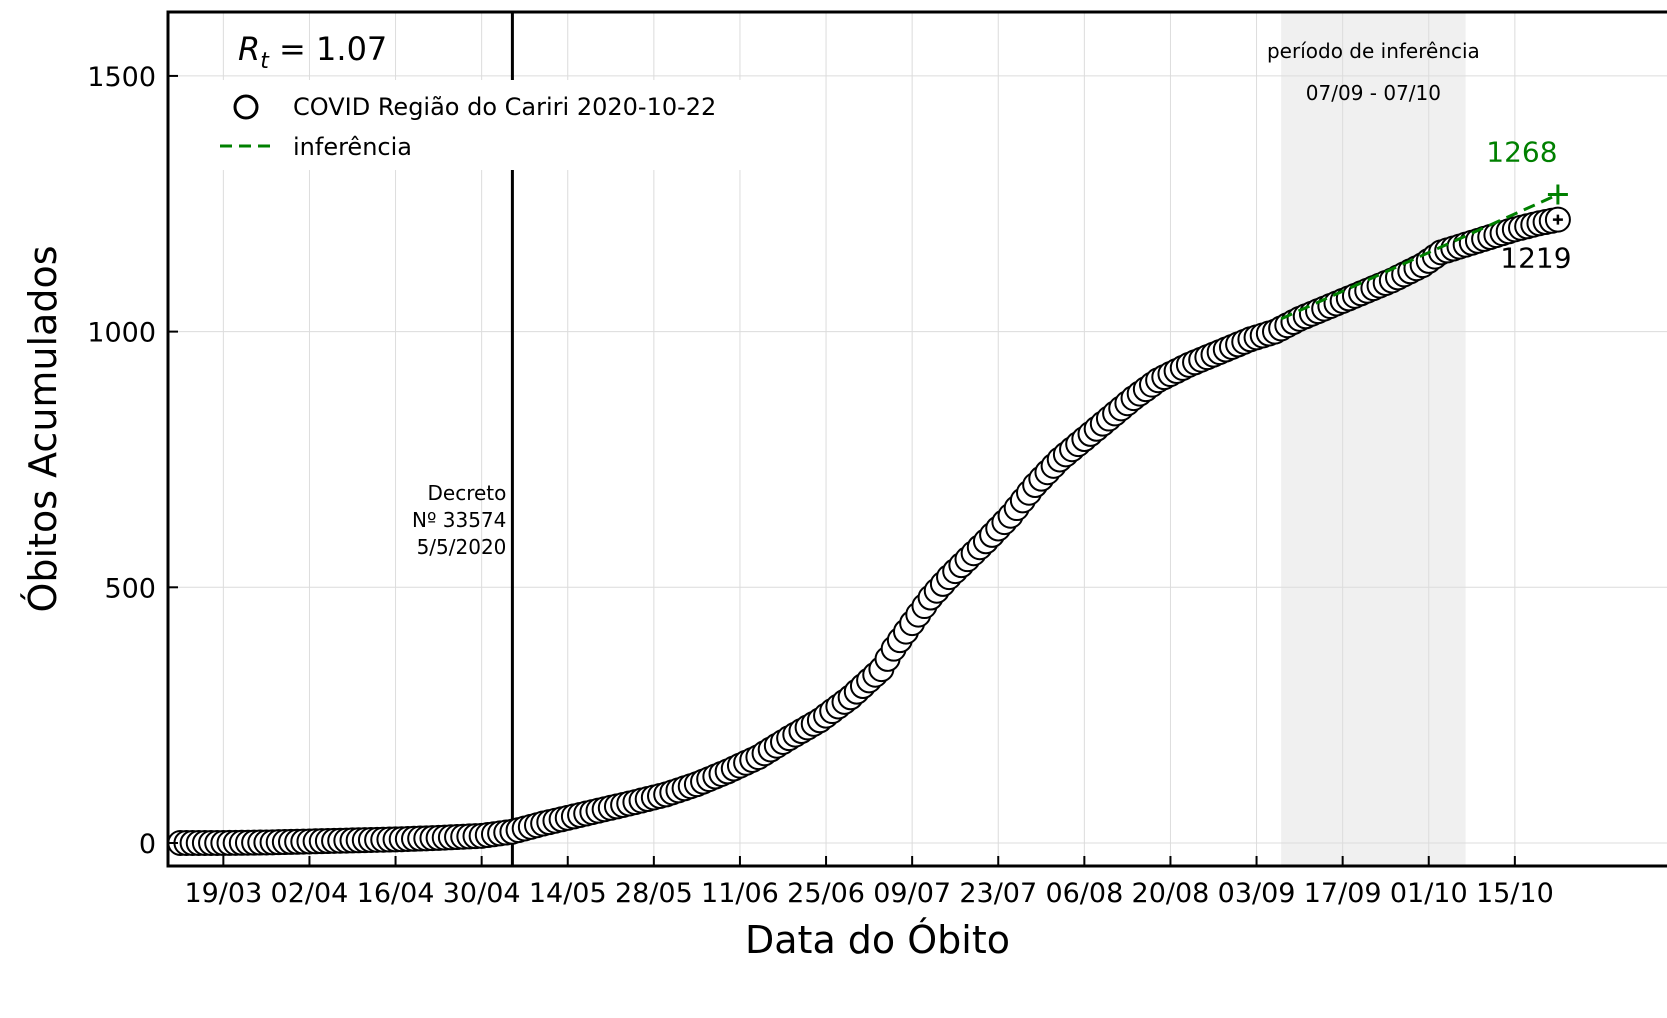 The width and height of the screenshot is (1667, 1018). What do you see at coordinates (1419, 257) in the screenshot?
I see `inference-line` at bounding box center [1419, 257].